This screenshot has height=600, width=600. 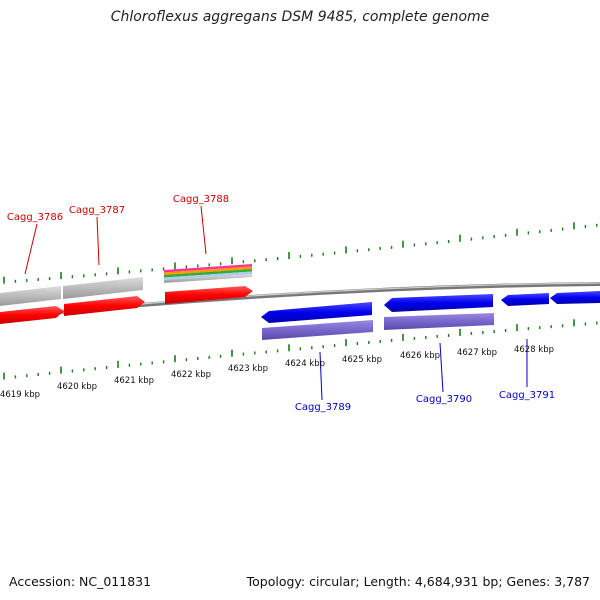 I want to click on tick-label: 4624 kbp, so click(x=305, y=364).